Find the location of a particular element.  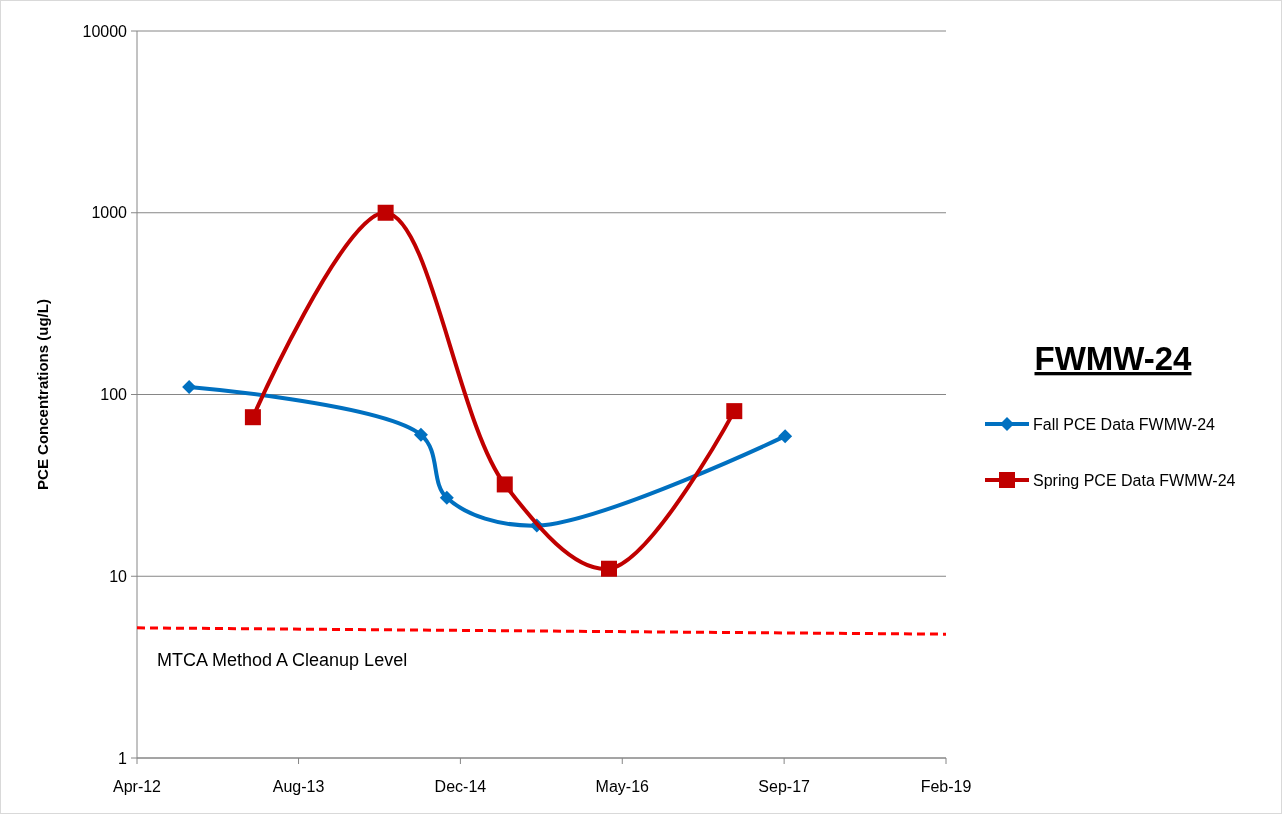

y-axis-title: PCE Concentrations (ug/L) is located at coordinates (42, 394).